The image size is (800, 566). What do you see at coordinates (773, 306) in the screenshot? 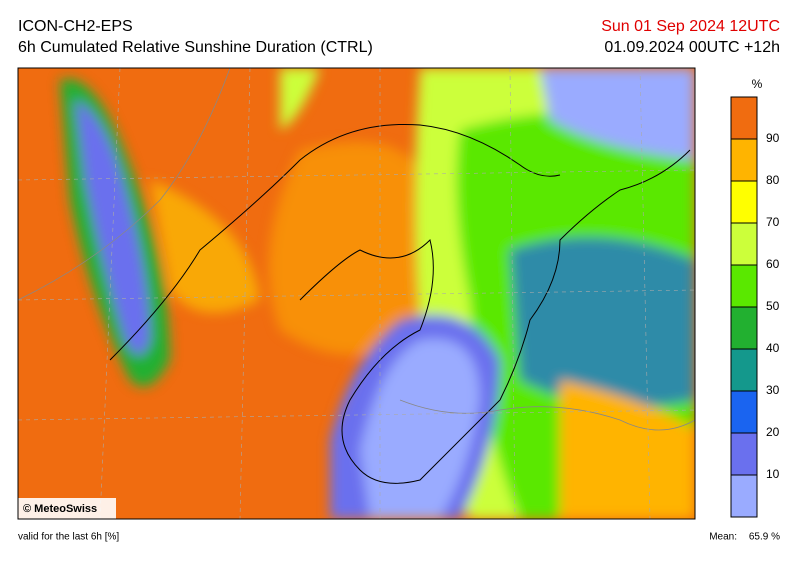
I see `colorbar-tick-label: 50` at bounding box center [773, 306].